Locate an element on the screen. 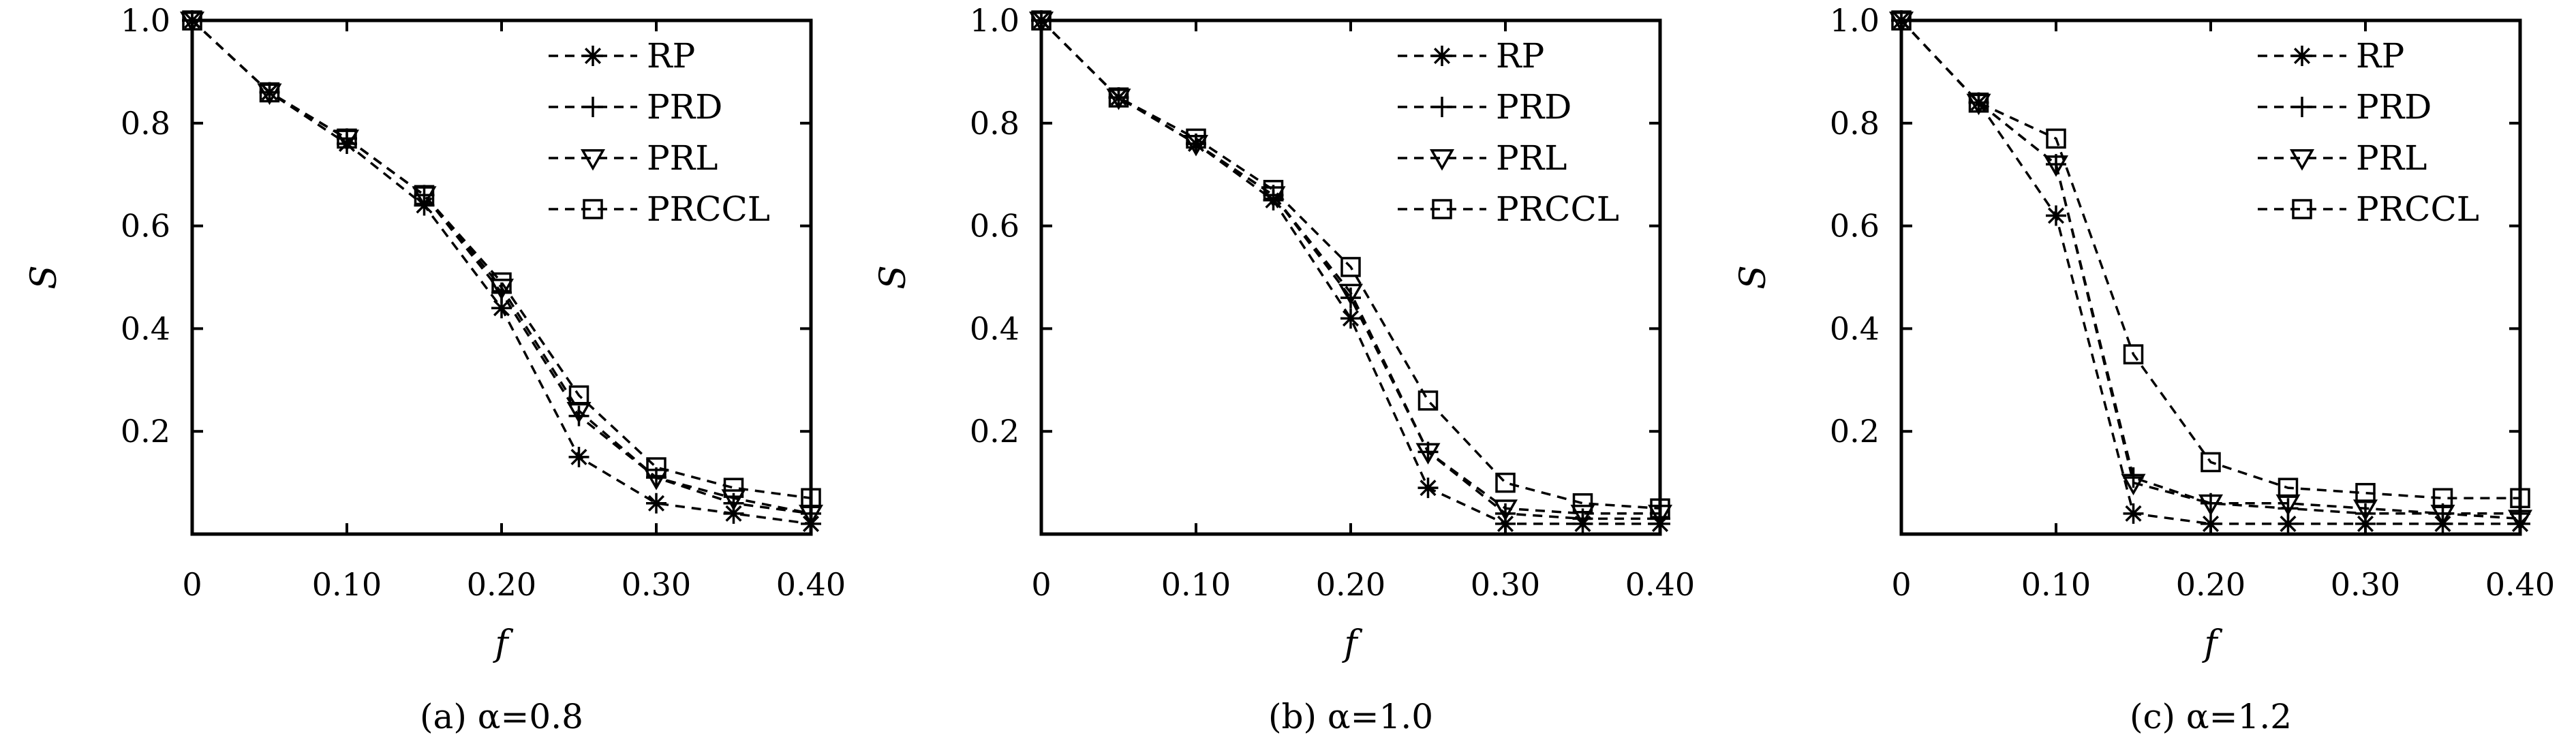 This screenshot has height=748, width=2576. panel-caption: (a) α=0.8 is located at coordinates (502, 716).